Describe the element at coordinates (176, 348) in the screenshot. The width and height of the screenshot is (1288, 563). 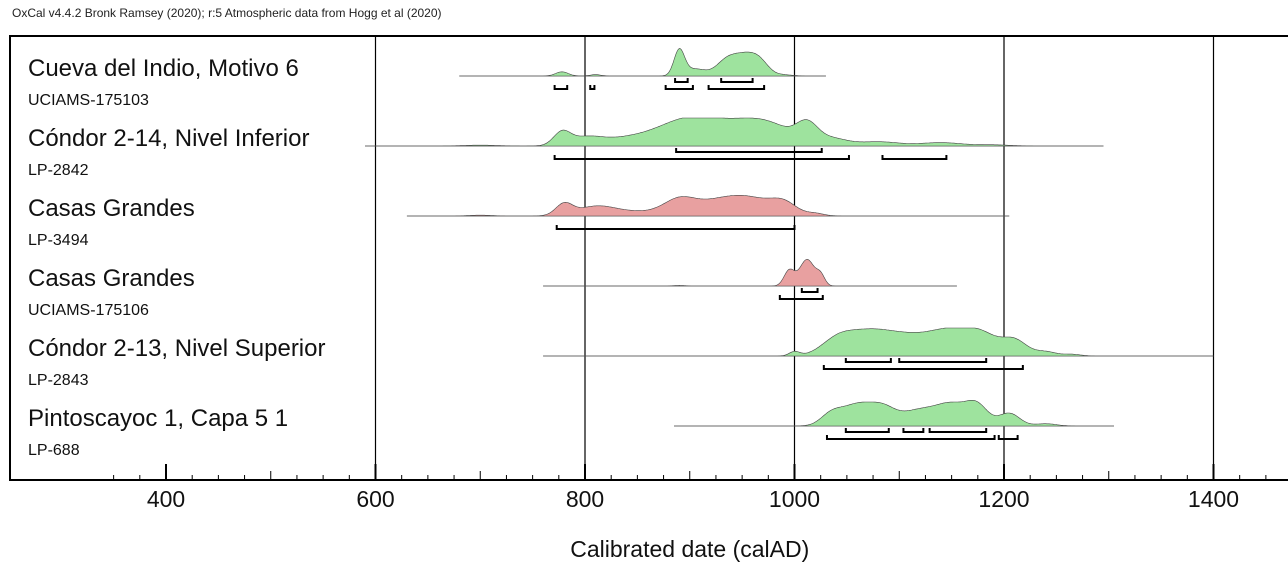
I see `series-name: Cóndor 2-13, Nivel Superior` at that location.